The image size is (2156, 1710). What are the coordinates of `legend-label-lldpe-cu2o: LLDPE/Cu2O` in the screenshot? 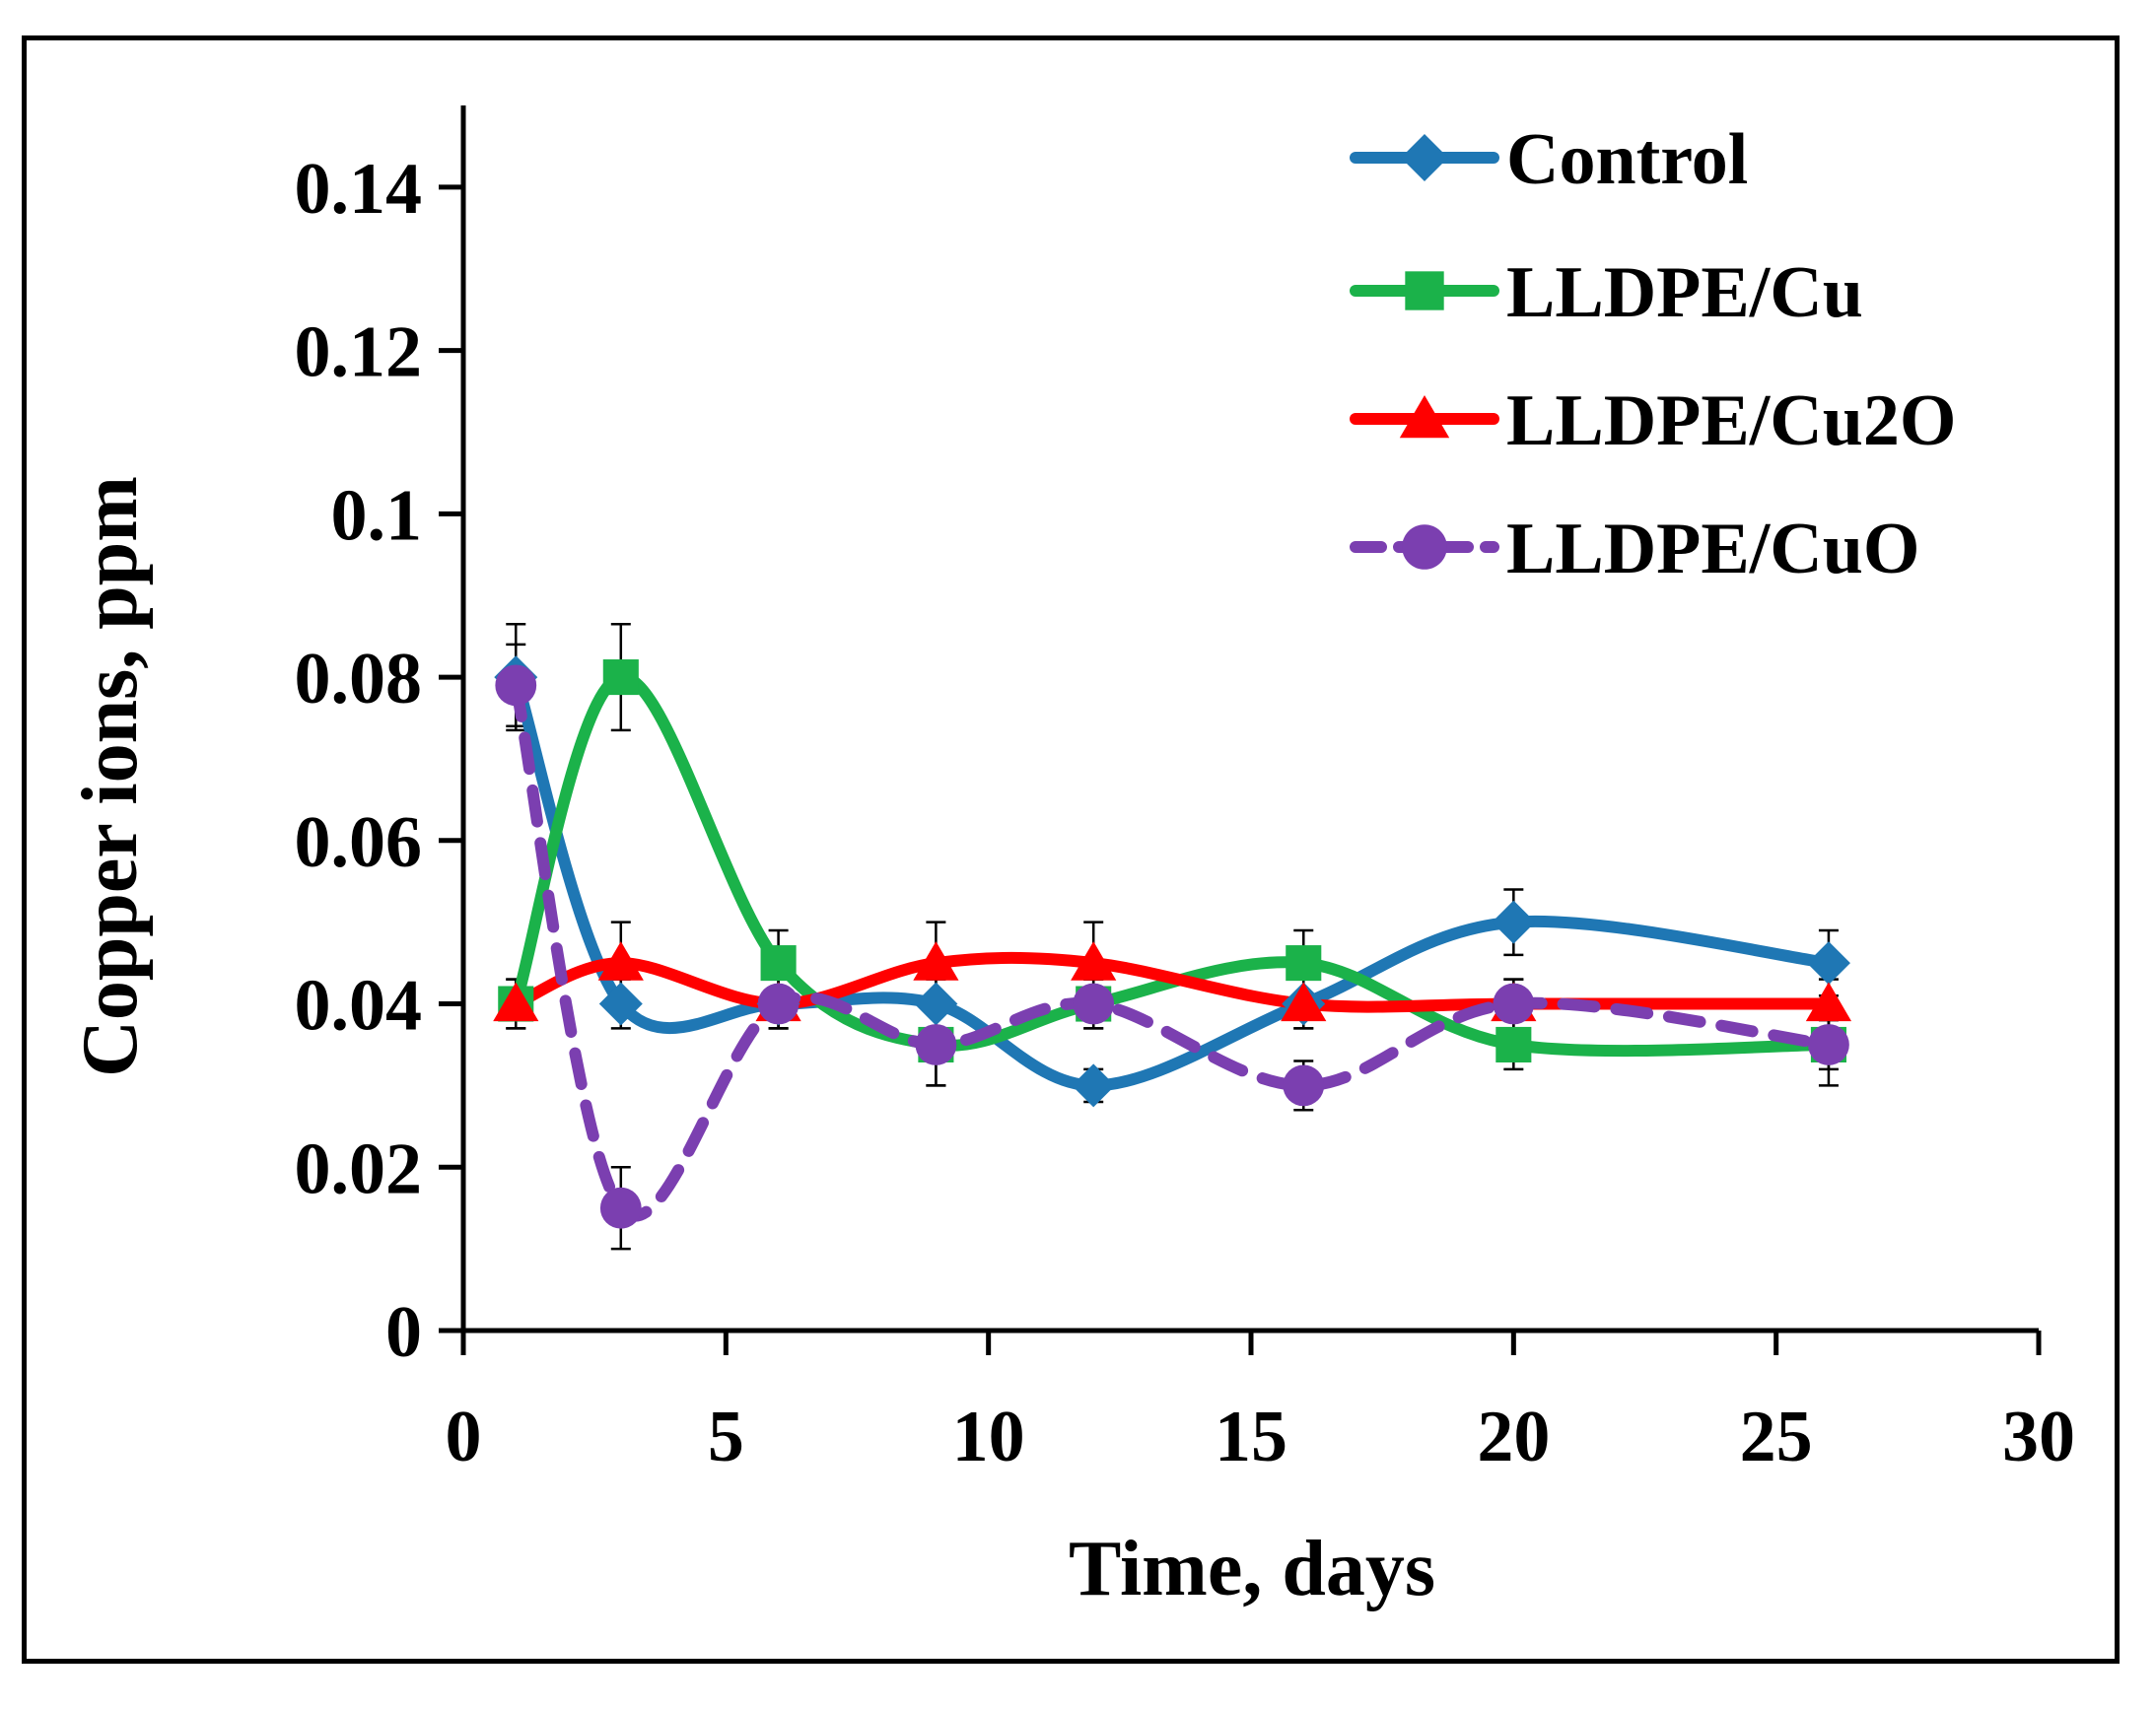 It's located at (1731, 420).